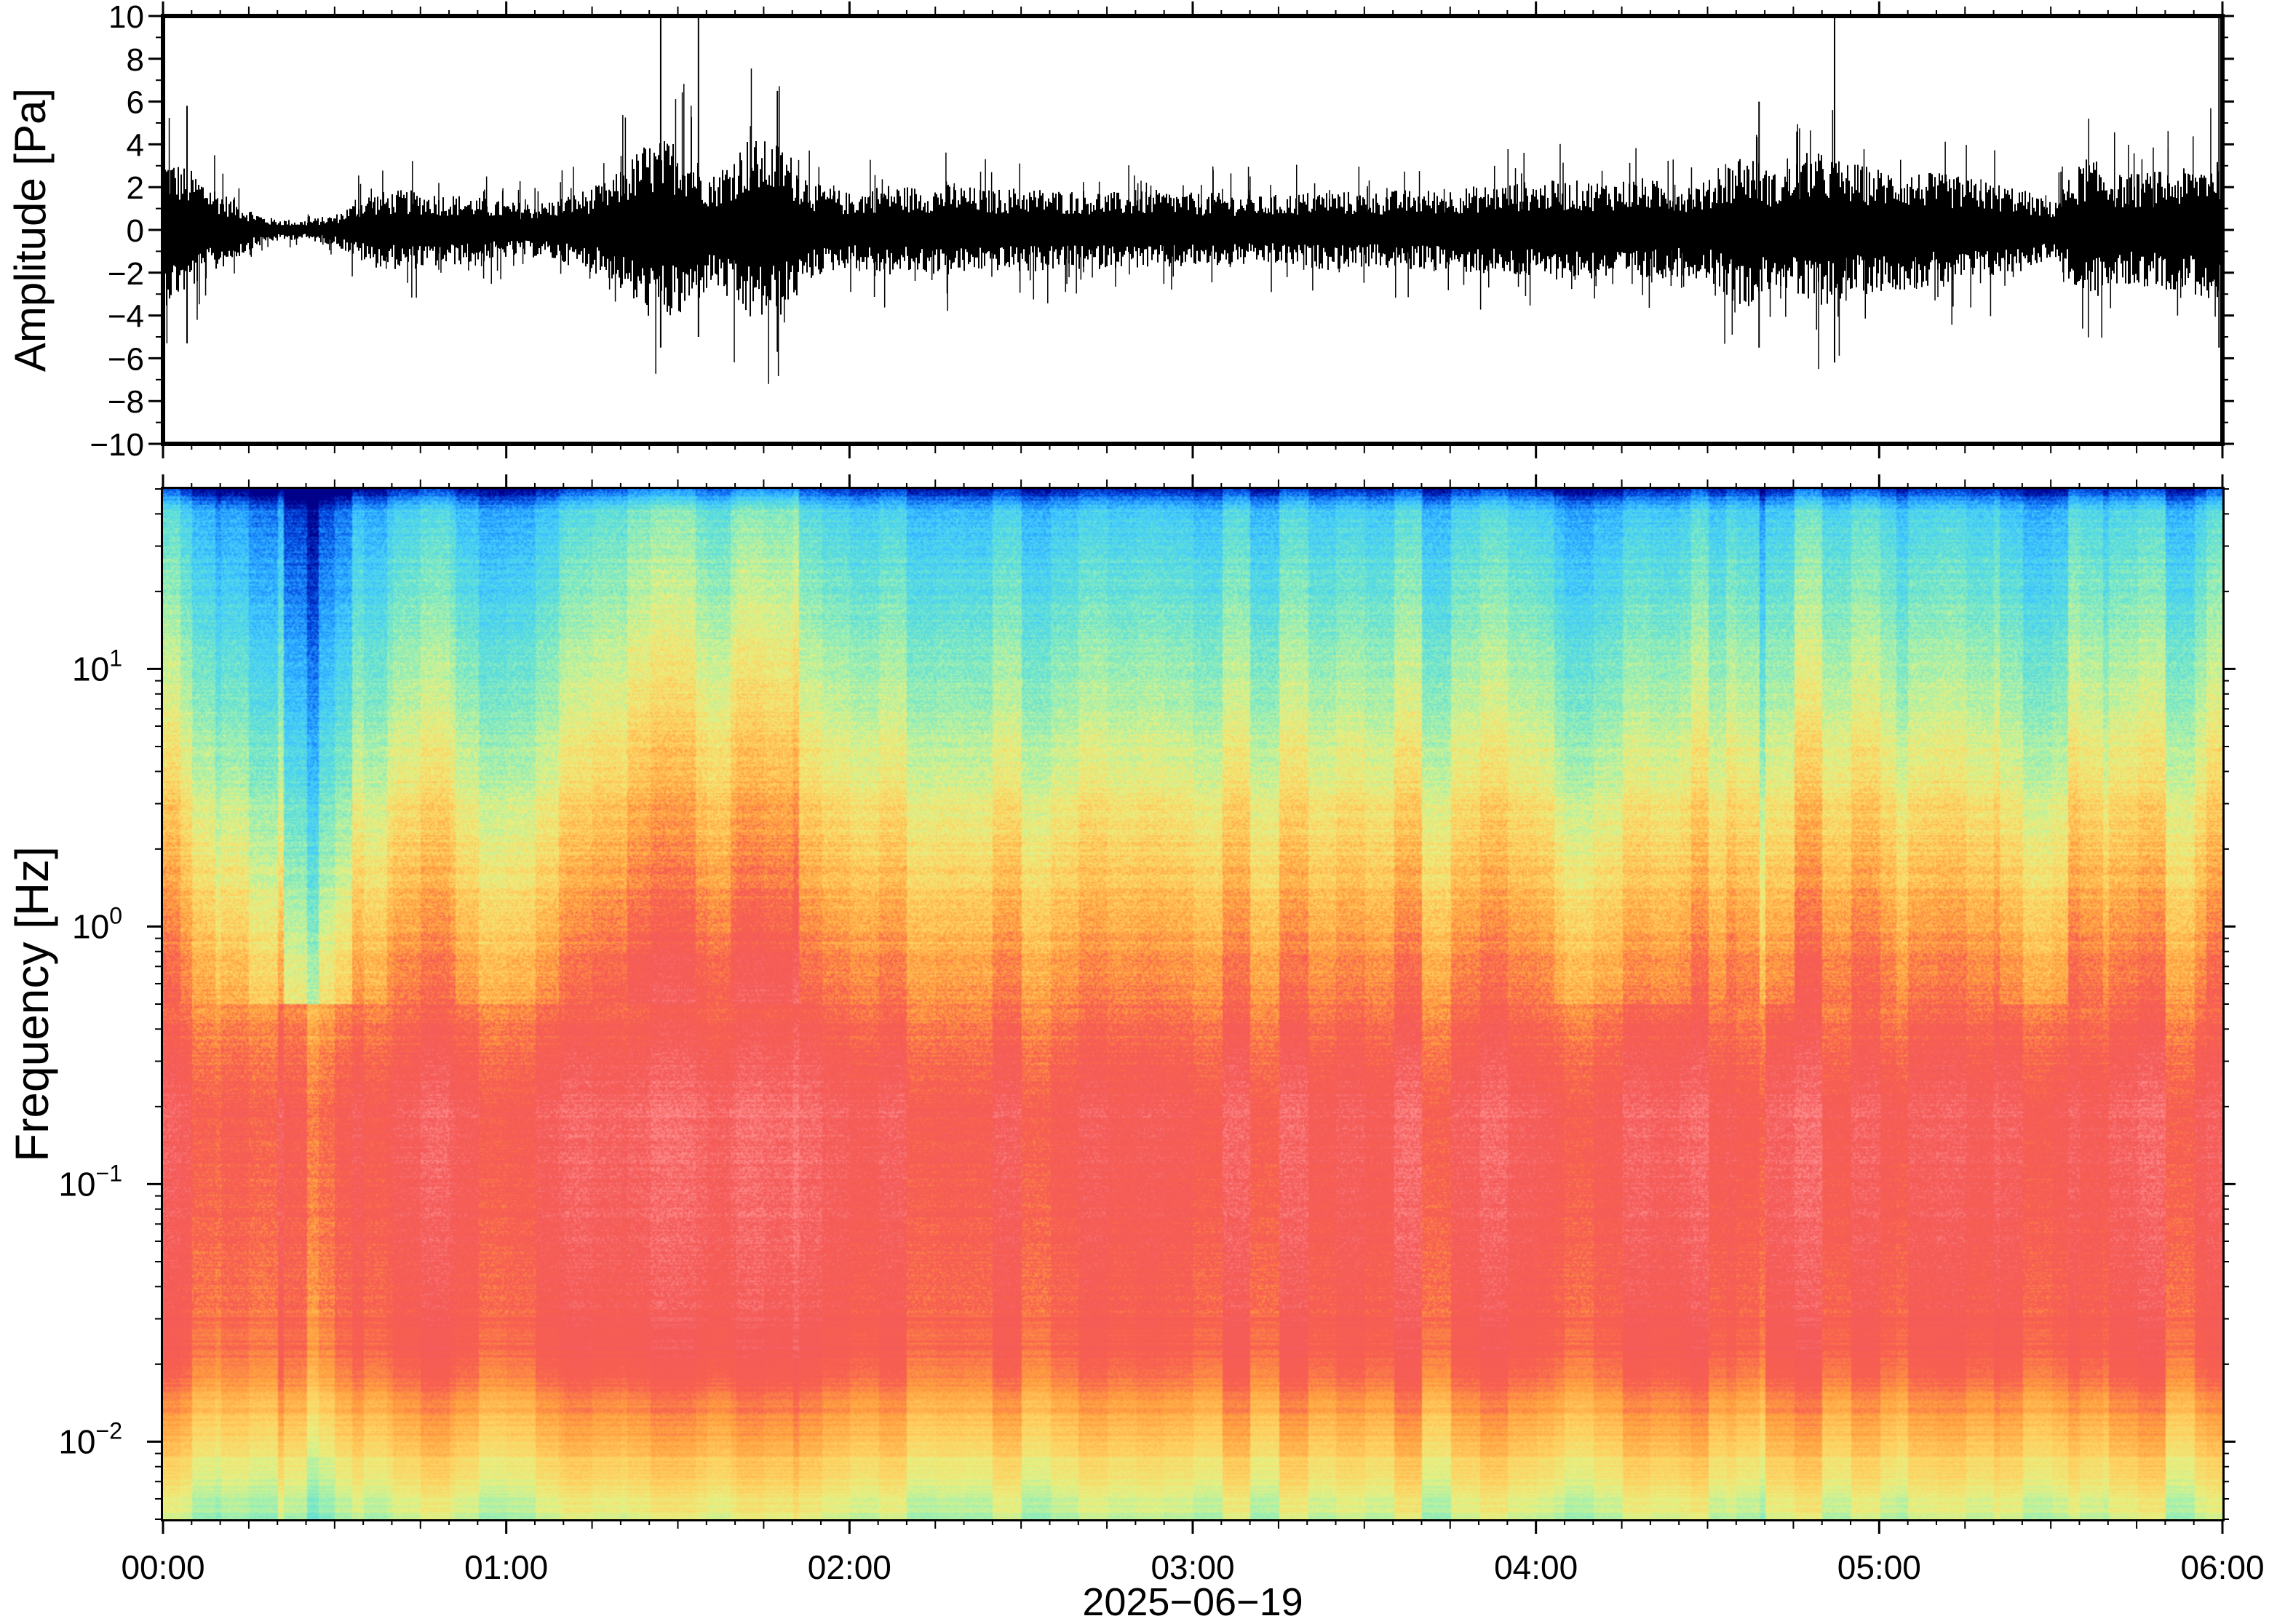 The width and height of the screenshot is (2269, 1624). What do you see at coordinates (126, 274) in the screenshot?
I see `waveform-y-tick-label: −2` at bounding box center [126, 274].